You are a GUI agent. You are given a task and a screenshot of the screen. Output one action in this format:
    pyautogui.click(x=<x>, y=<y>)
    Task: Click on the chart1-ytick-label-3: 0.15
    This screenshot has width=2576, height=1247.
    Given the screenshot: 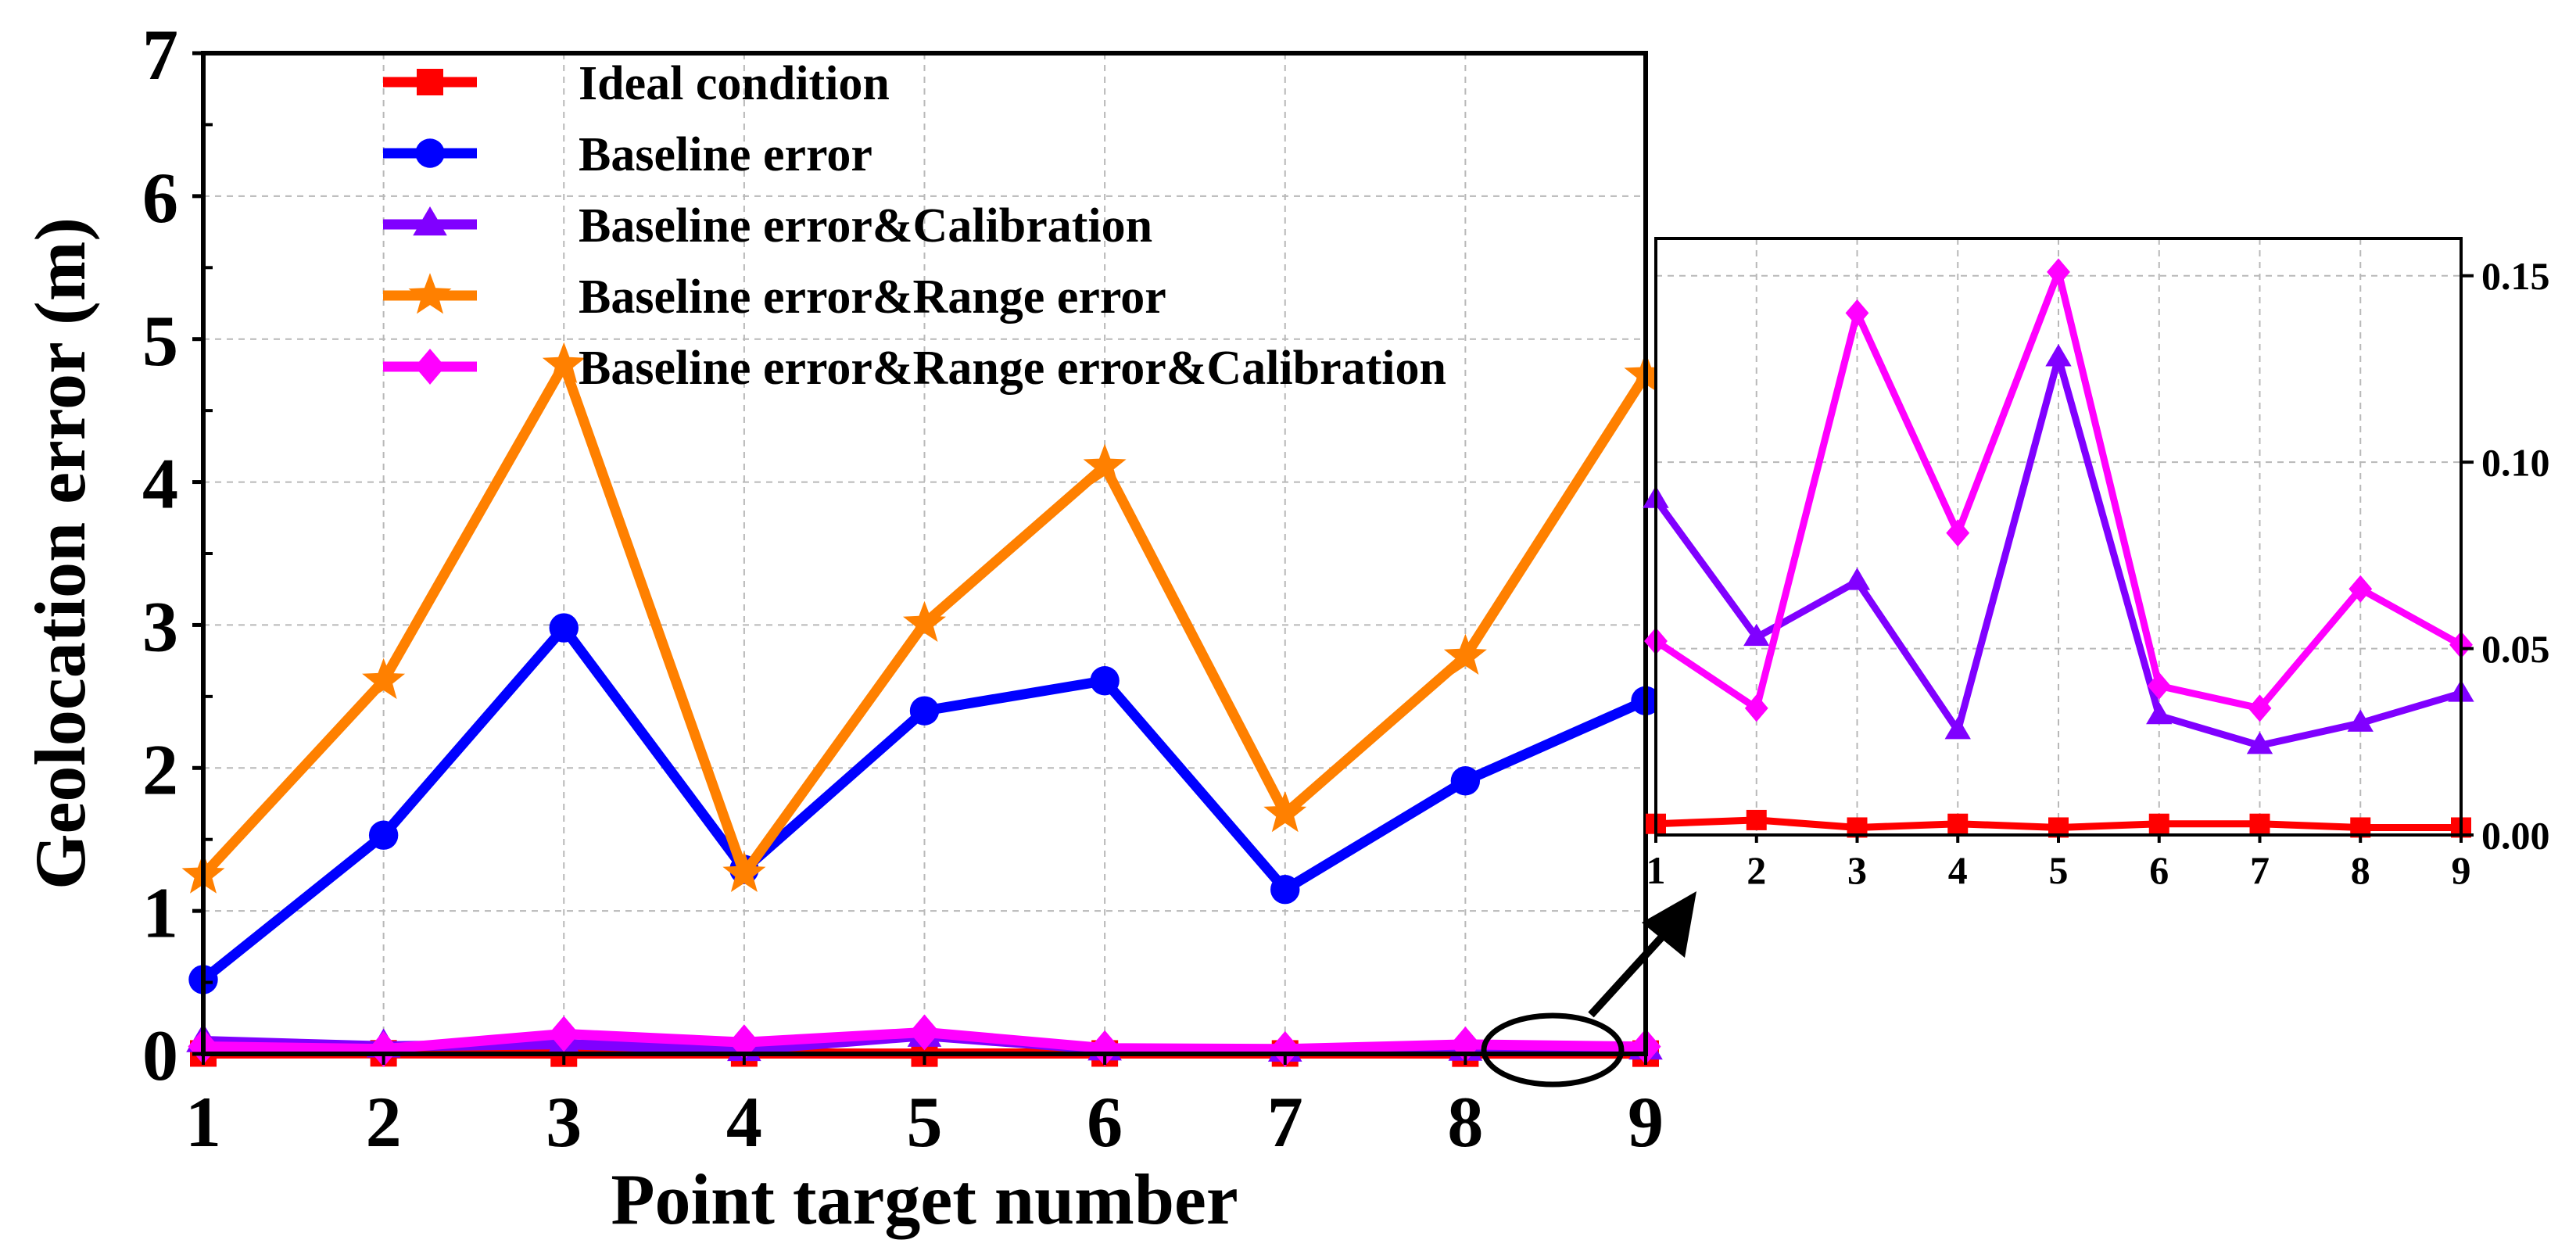 What is the action you would take?
    pyautogui.click(x=2515, y=276)
    